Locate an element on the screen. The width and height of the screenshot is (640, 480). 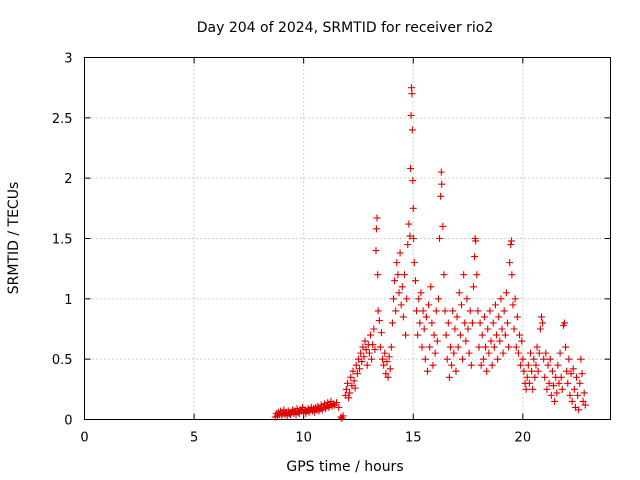
y-tick-label: 1.5 is located at coordinates (62, 240).